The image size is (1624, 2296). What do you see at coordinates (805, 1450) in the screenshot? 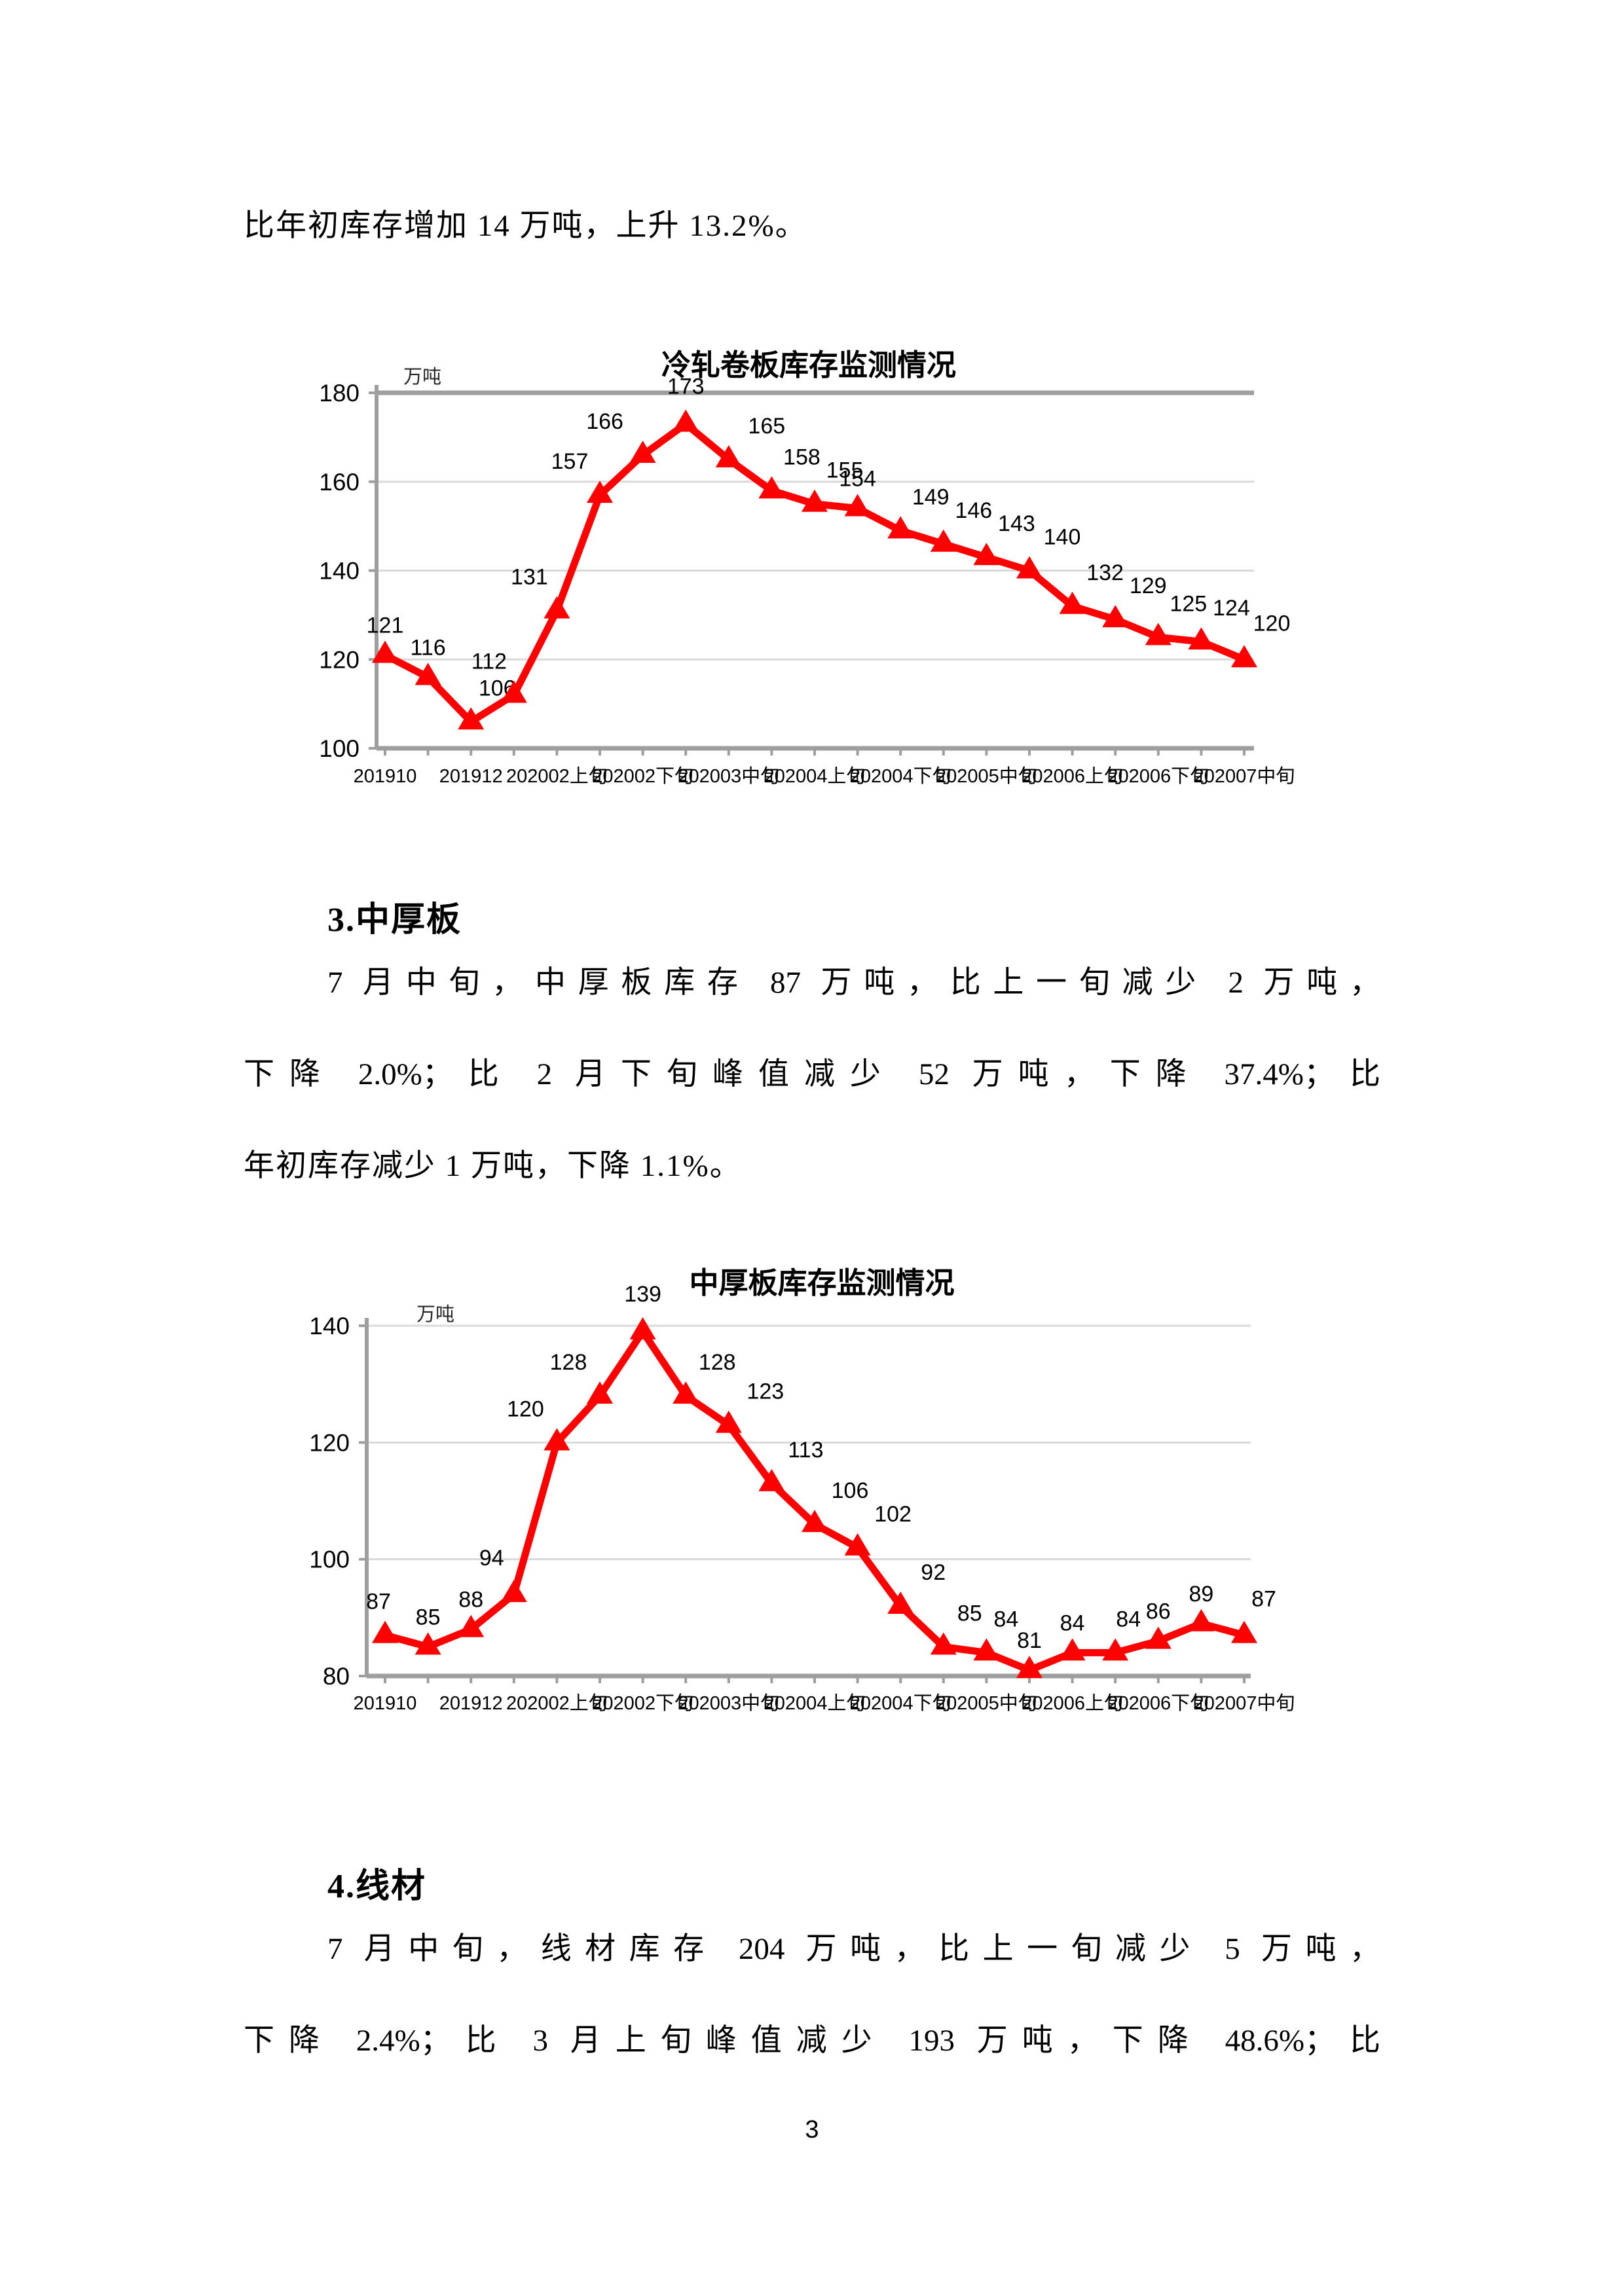
I see `data-point-label: 113` at bounding box center [805, 1450].